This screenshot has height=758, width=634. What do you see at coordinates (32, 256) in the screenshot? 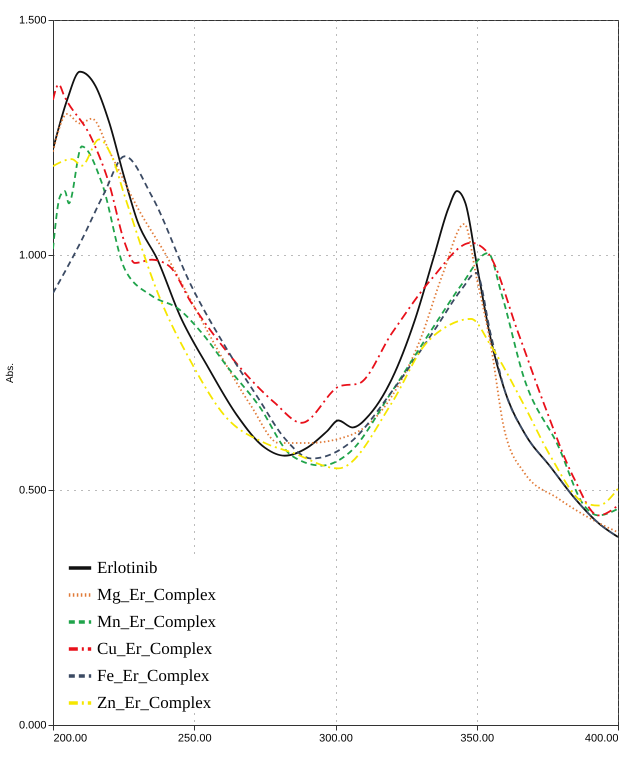
I see `y-tick-label: 1.000` at bounding box center [32, 256].